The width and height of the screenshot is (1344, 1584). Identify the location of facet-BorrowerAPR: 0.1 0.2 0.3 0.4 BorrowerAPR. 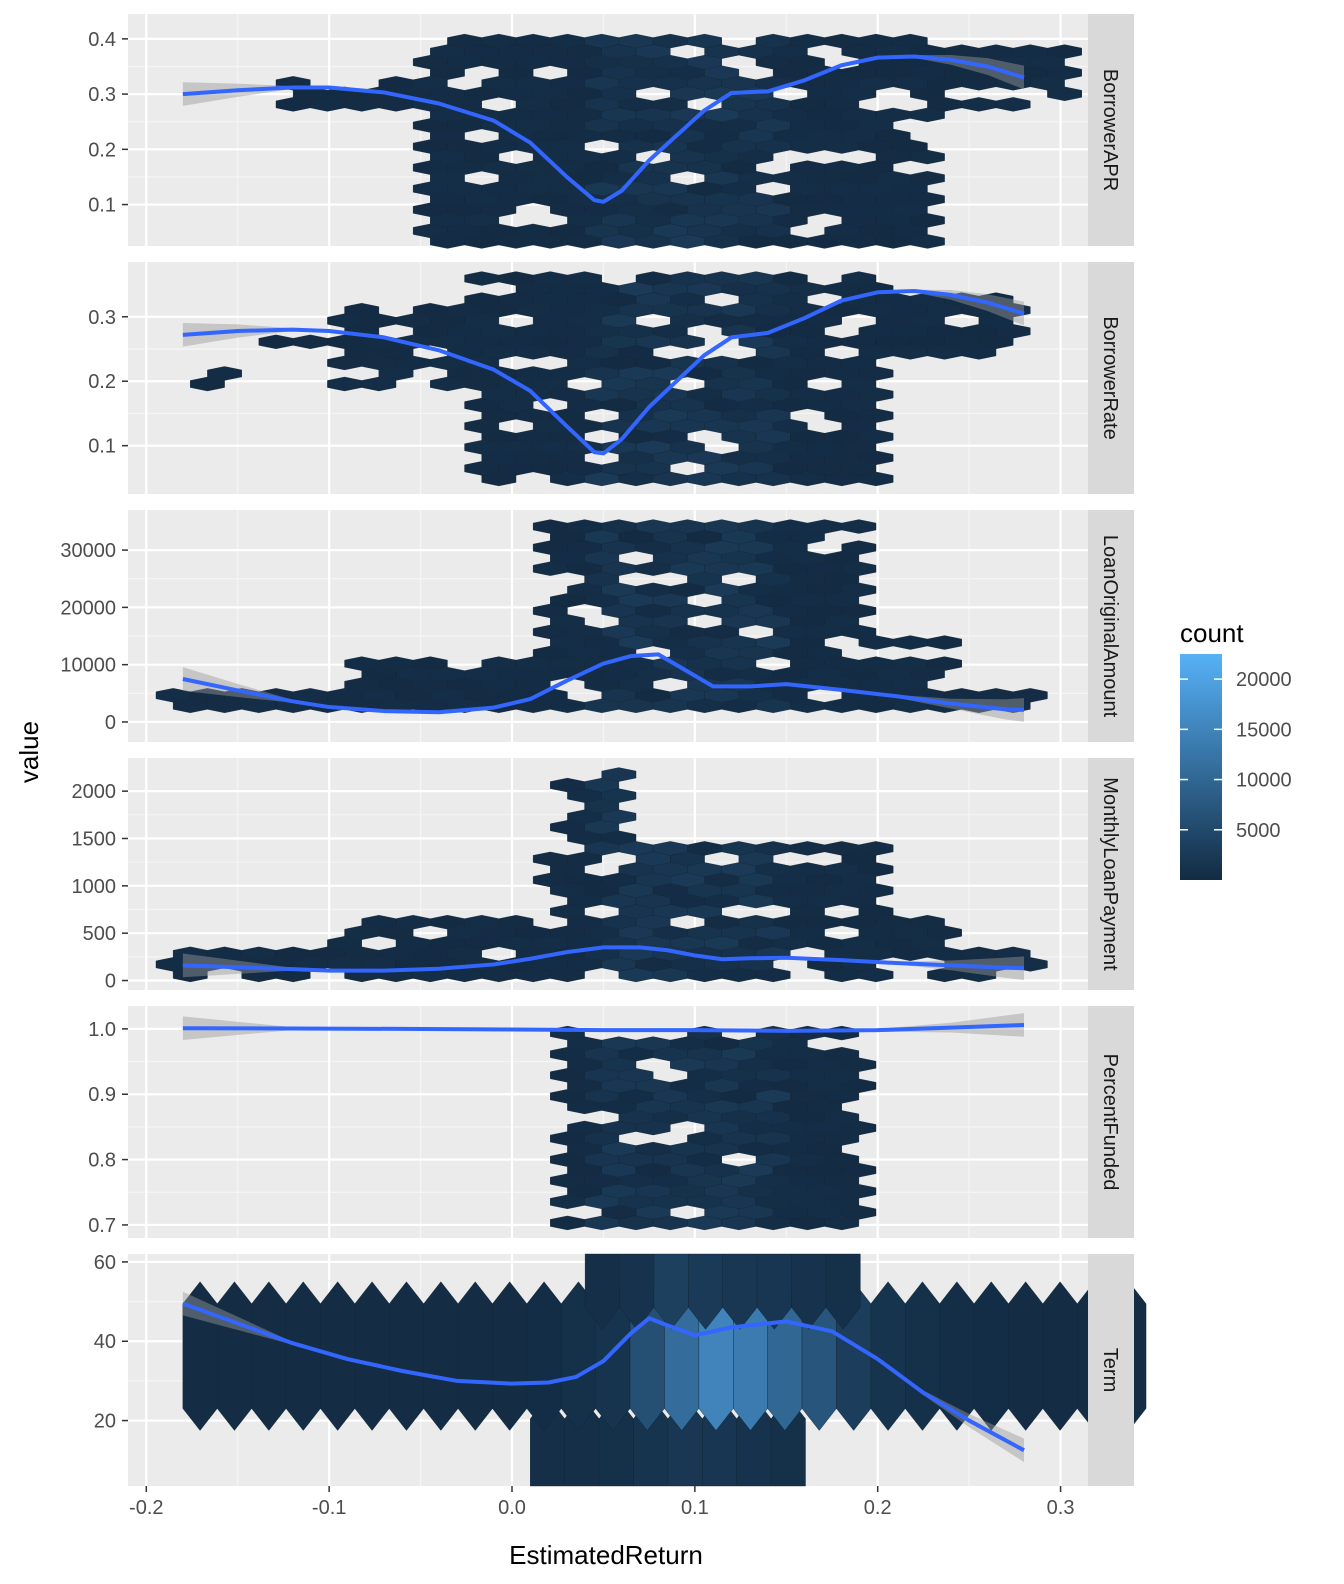
(611, 131).